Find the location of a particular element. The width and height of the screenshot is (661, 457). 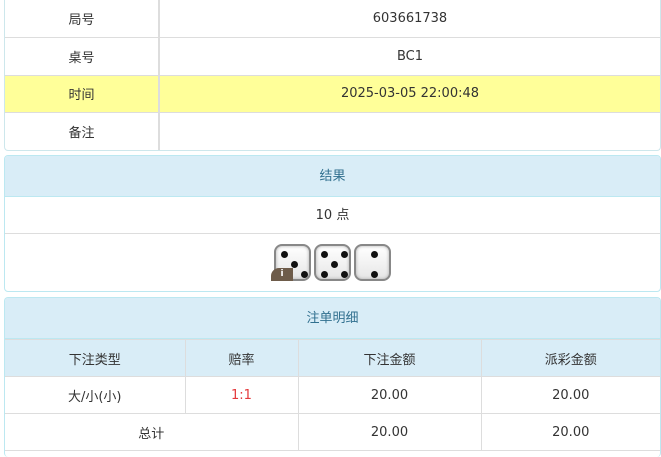

label: 局号 is located at coordinates (82, 19).